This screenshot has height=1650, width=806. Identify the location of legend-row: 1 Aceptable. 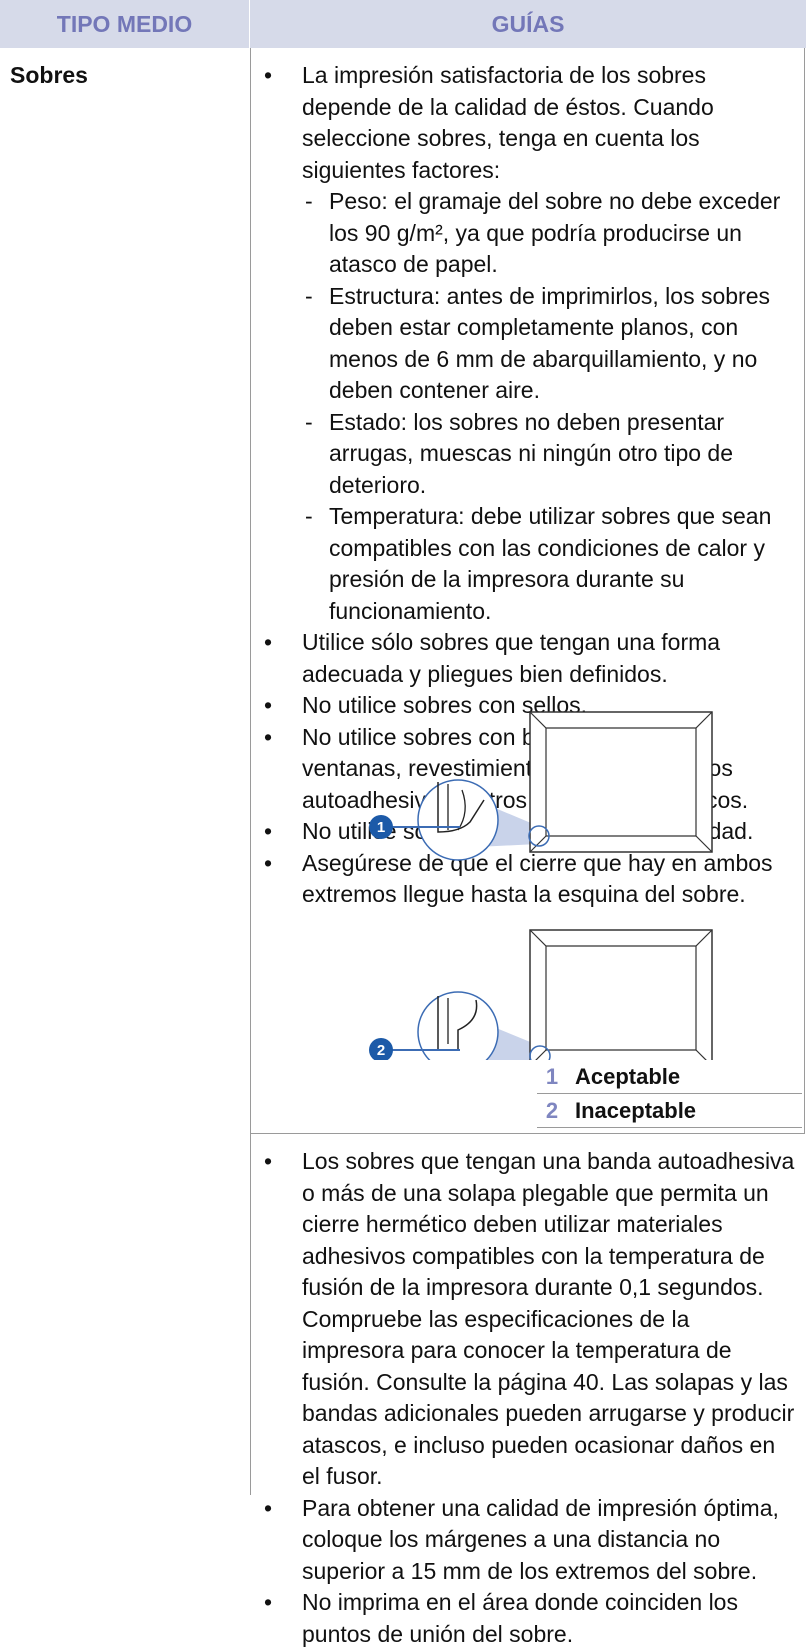
(669, 1077).